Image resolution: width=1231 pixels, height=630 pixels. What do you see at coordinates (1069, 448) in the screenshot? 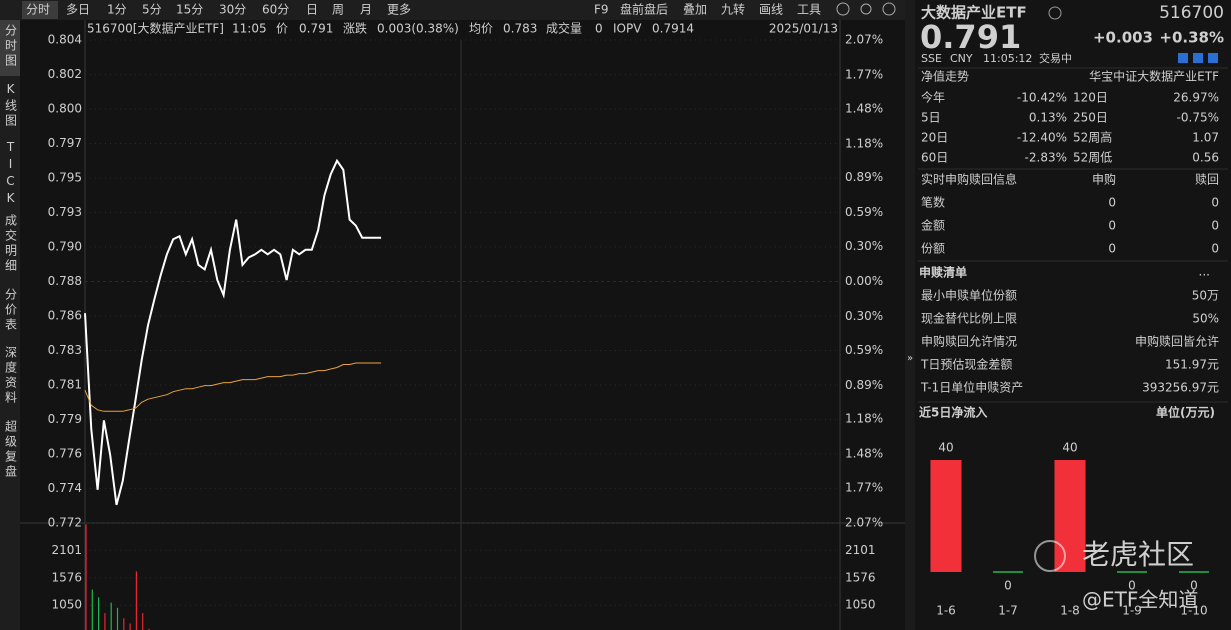
I see `flow-value-label: 40` at bounding box center [1069, 448].